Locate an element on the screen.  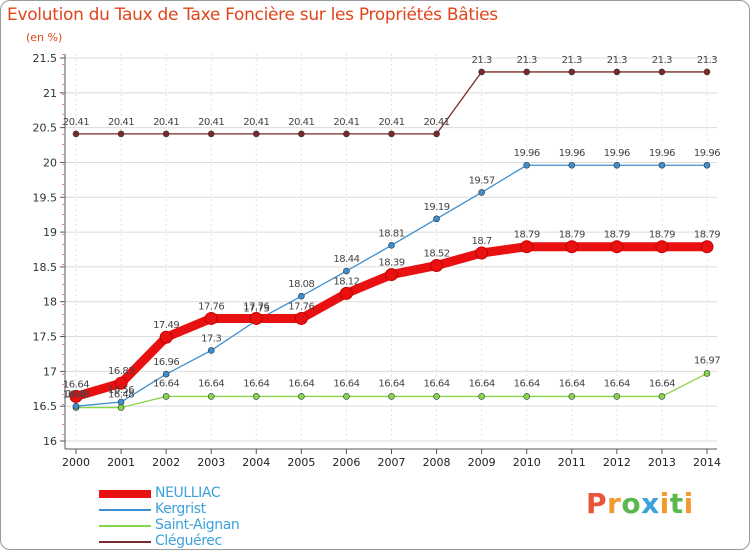
legend-label-kergrist: Kergrist is located at coordinates (180, 509).